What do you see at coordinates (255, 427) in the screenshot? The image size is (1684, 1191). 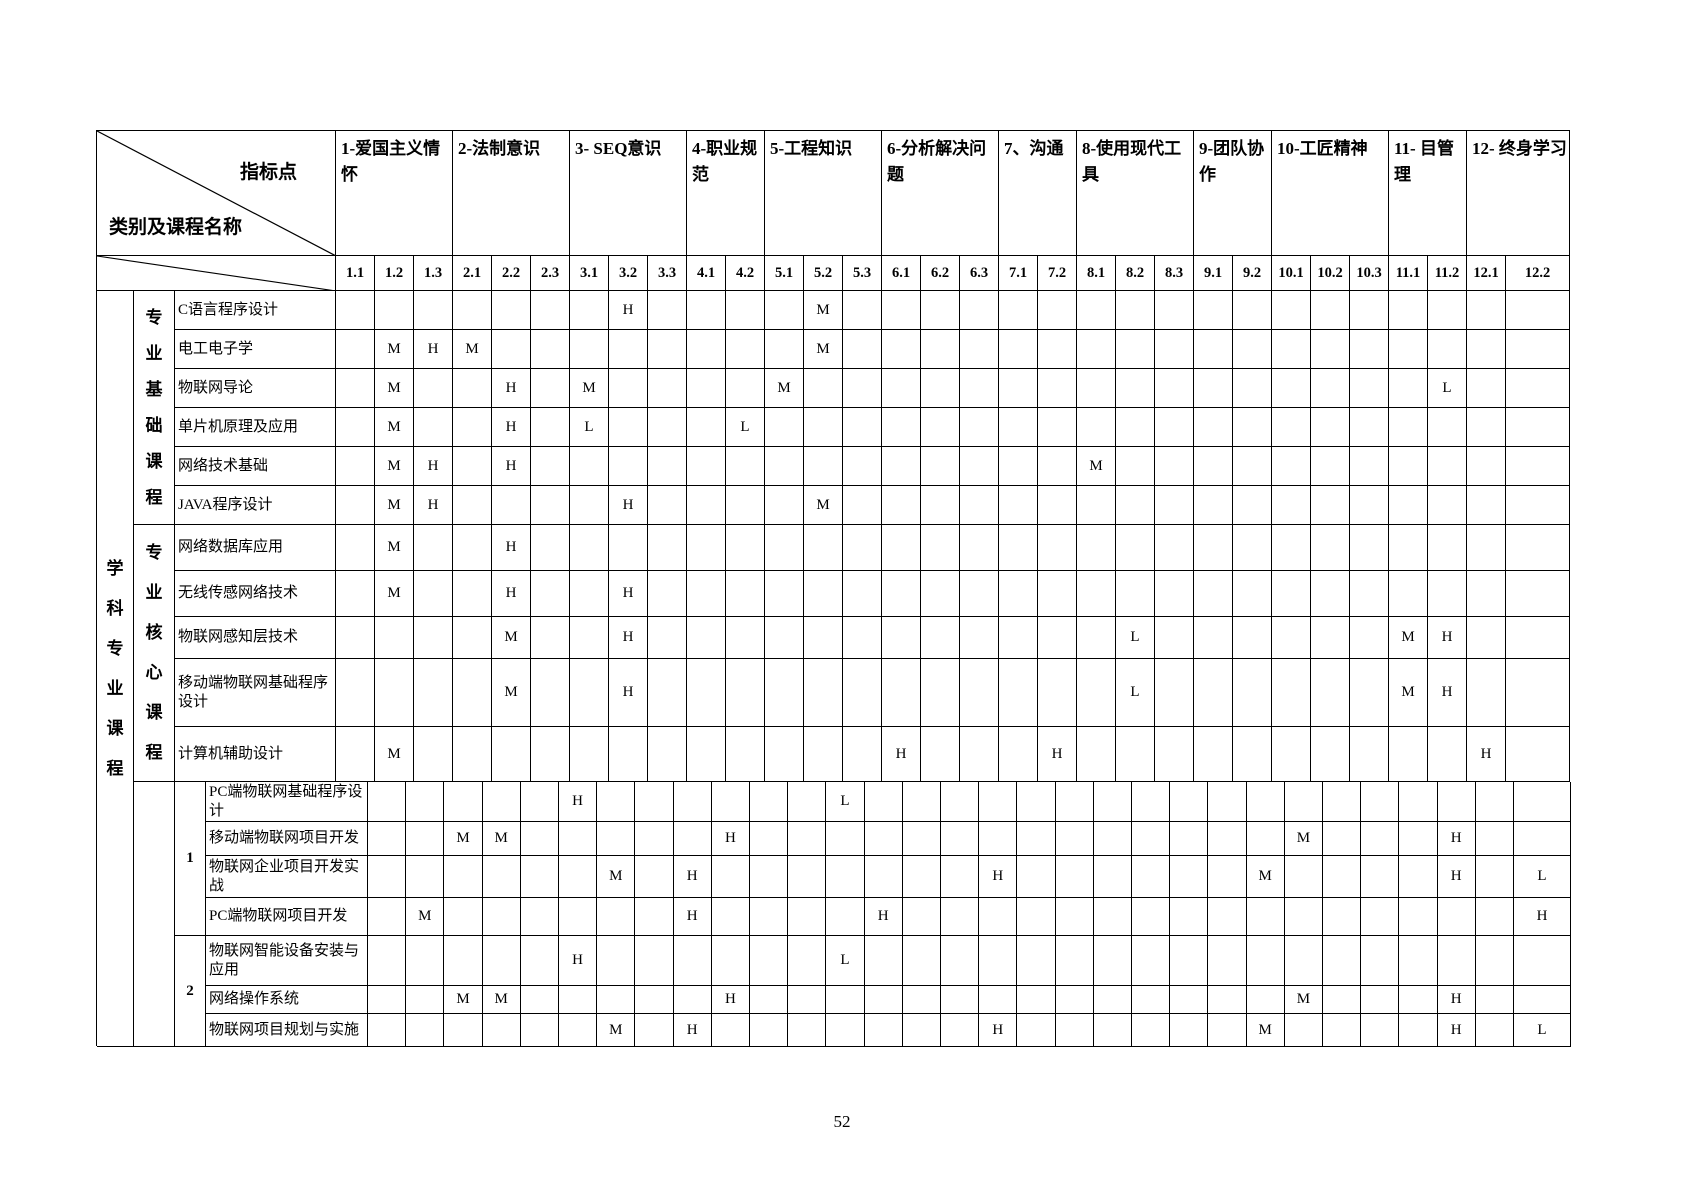 I see `course-name-cell: 单片机原理及应用` at bounding box center [255, 427].